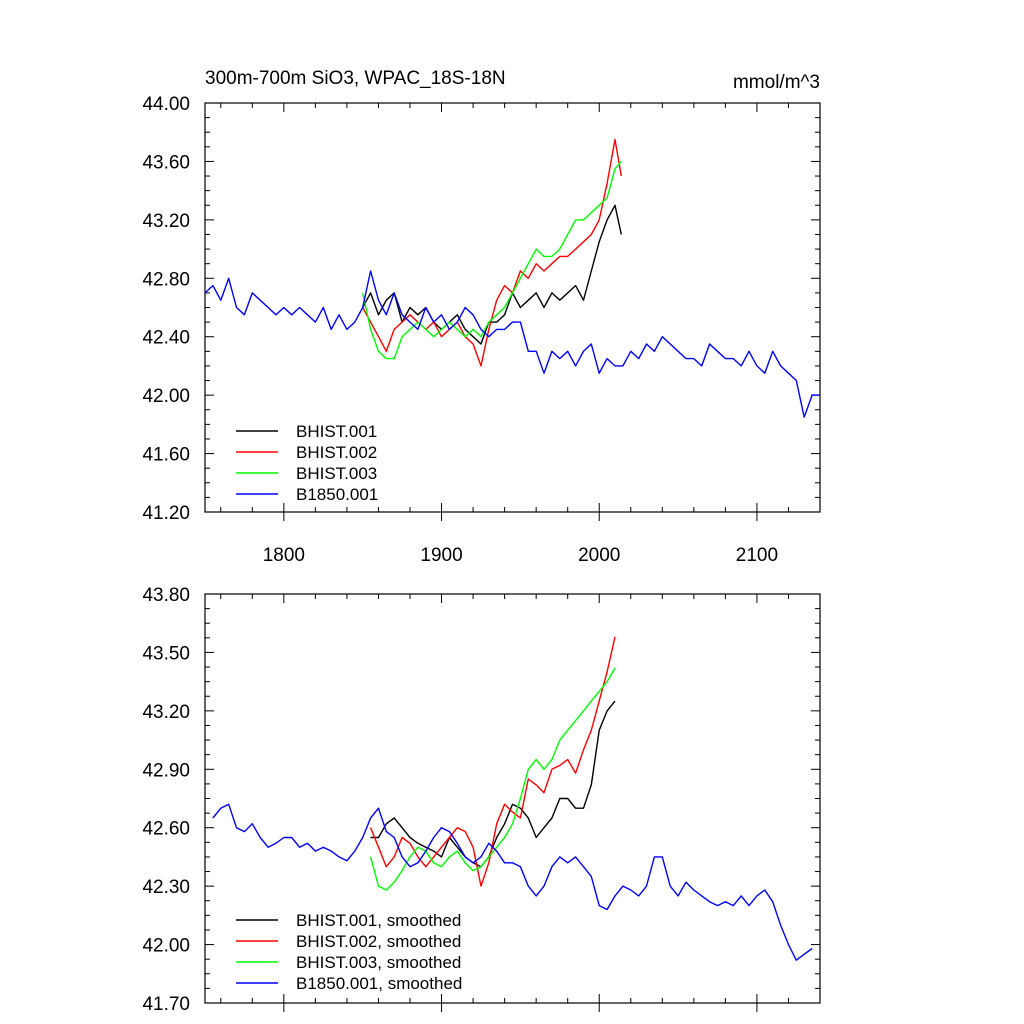  I want to click on legend-label: BHIST.001, so click(336, 431).